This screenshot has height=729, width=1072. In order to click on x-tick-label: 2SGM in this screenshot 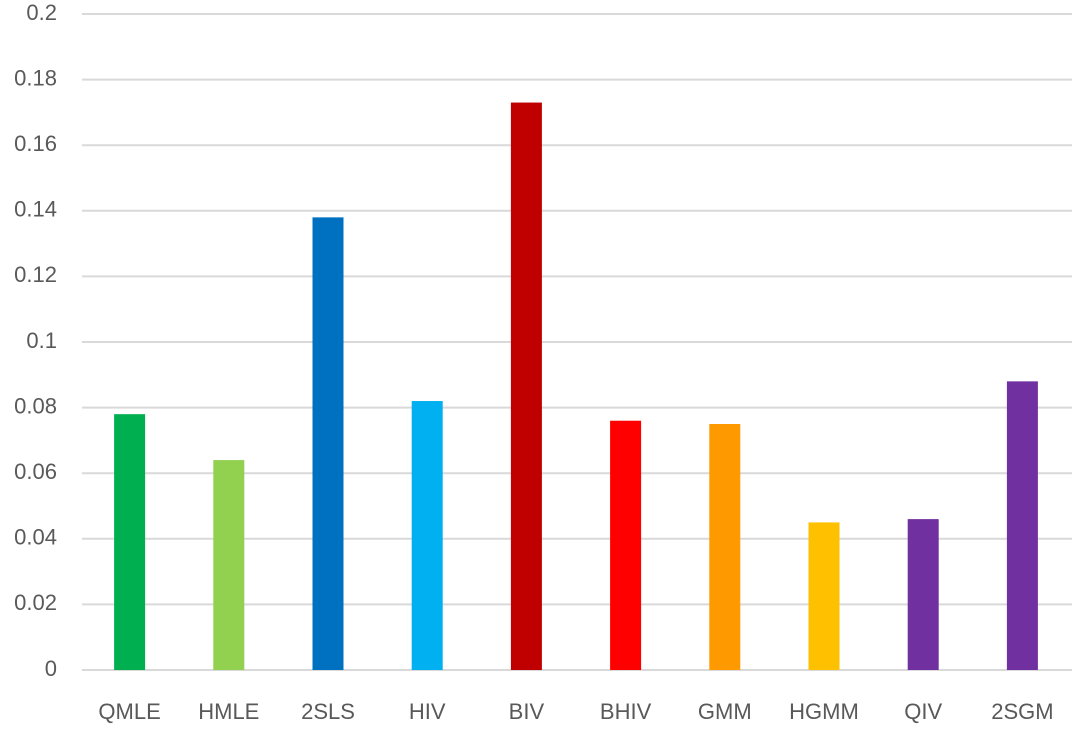, I will do `click(1022, 711)`.